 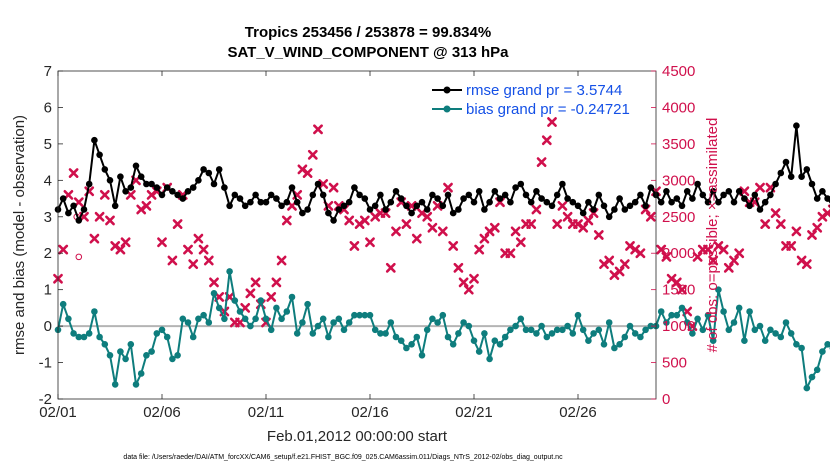 I want to click on x-tick-label: 02/26, so click(x=578, y=412).